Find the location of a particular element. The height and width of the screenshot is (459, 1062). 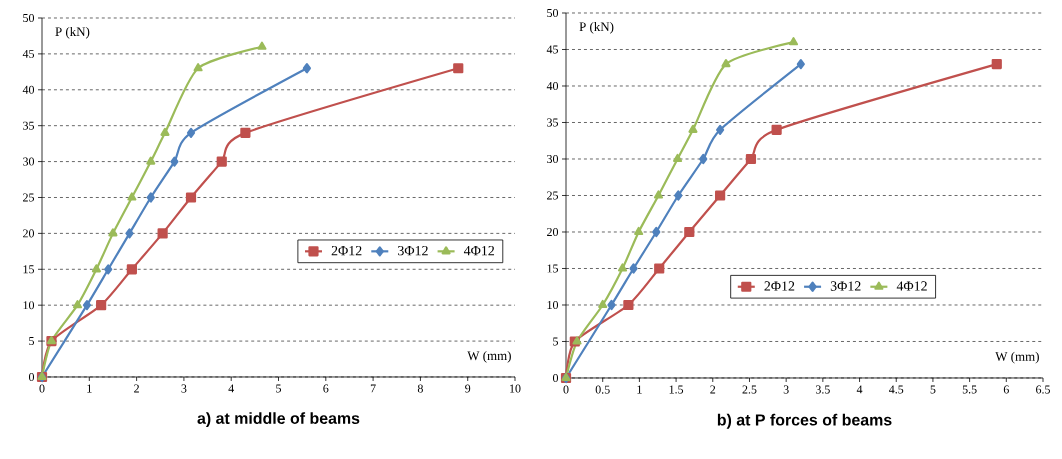

x-tick-label: 2.5 is located at coordinates (749, 389).